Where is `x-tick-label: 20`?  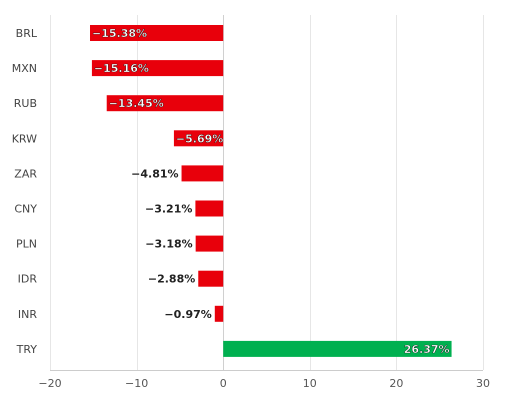
x-tick-label: 20 is located at coordinates (396, 383).